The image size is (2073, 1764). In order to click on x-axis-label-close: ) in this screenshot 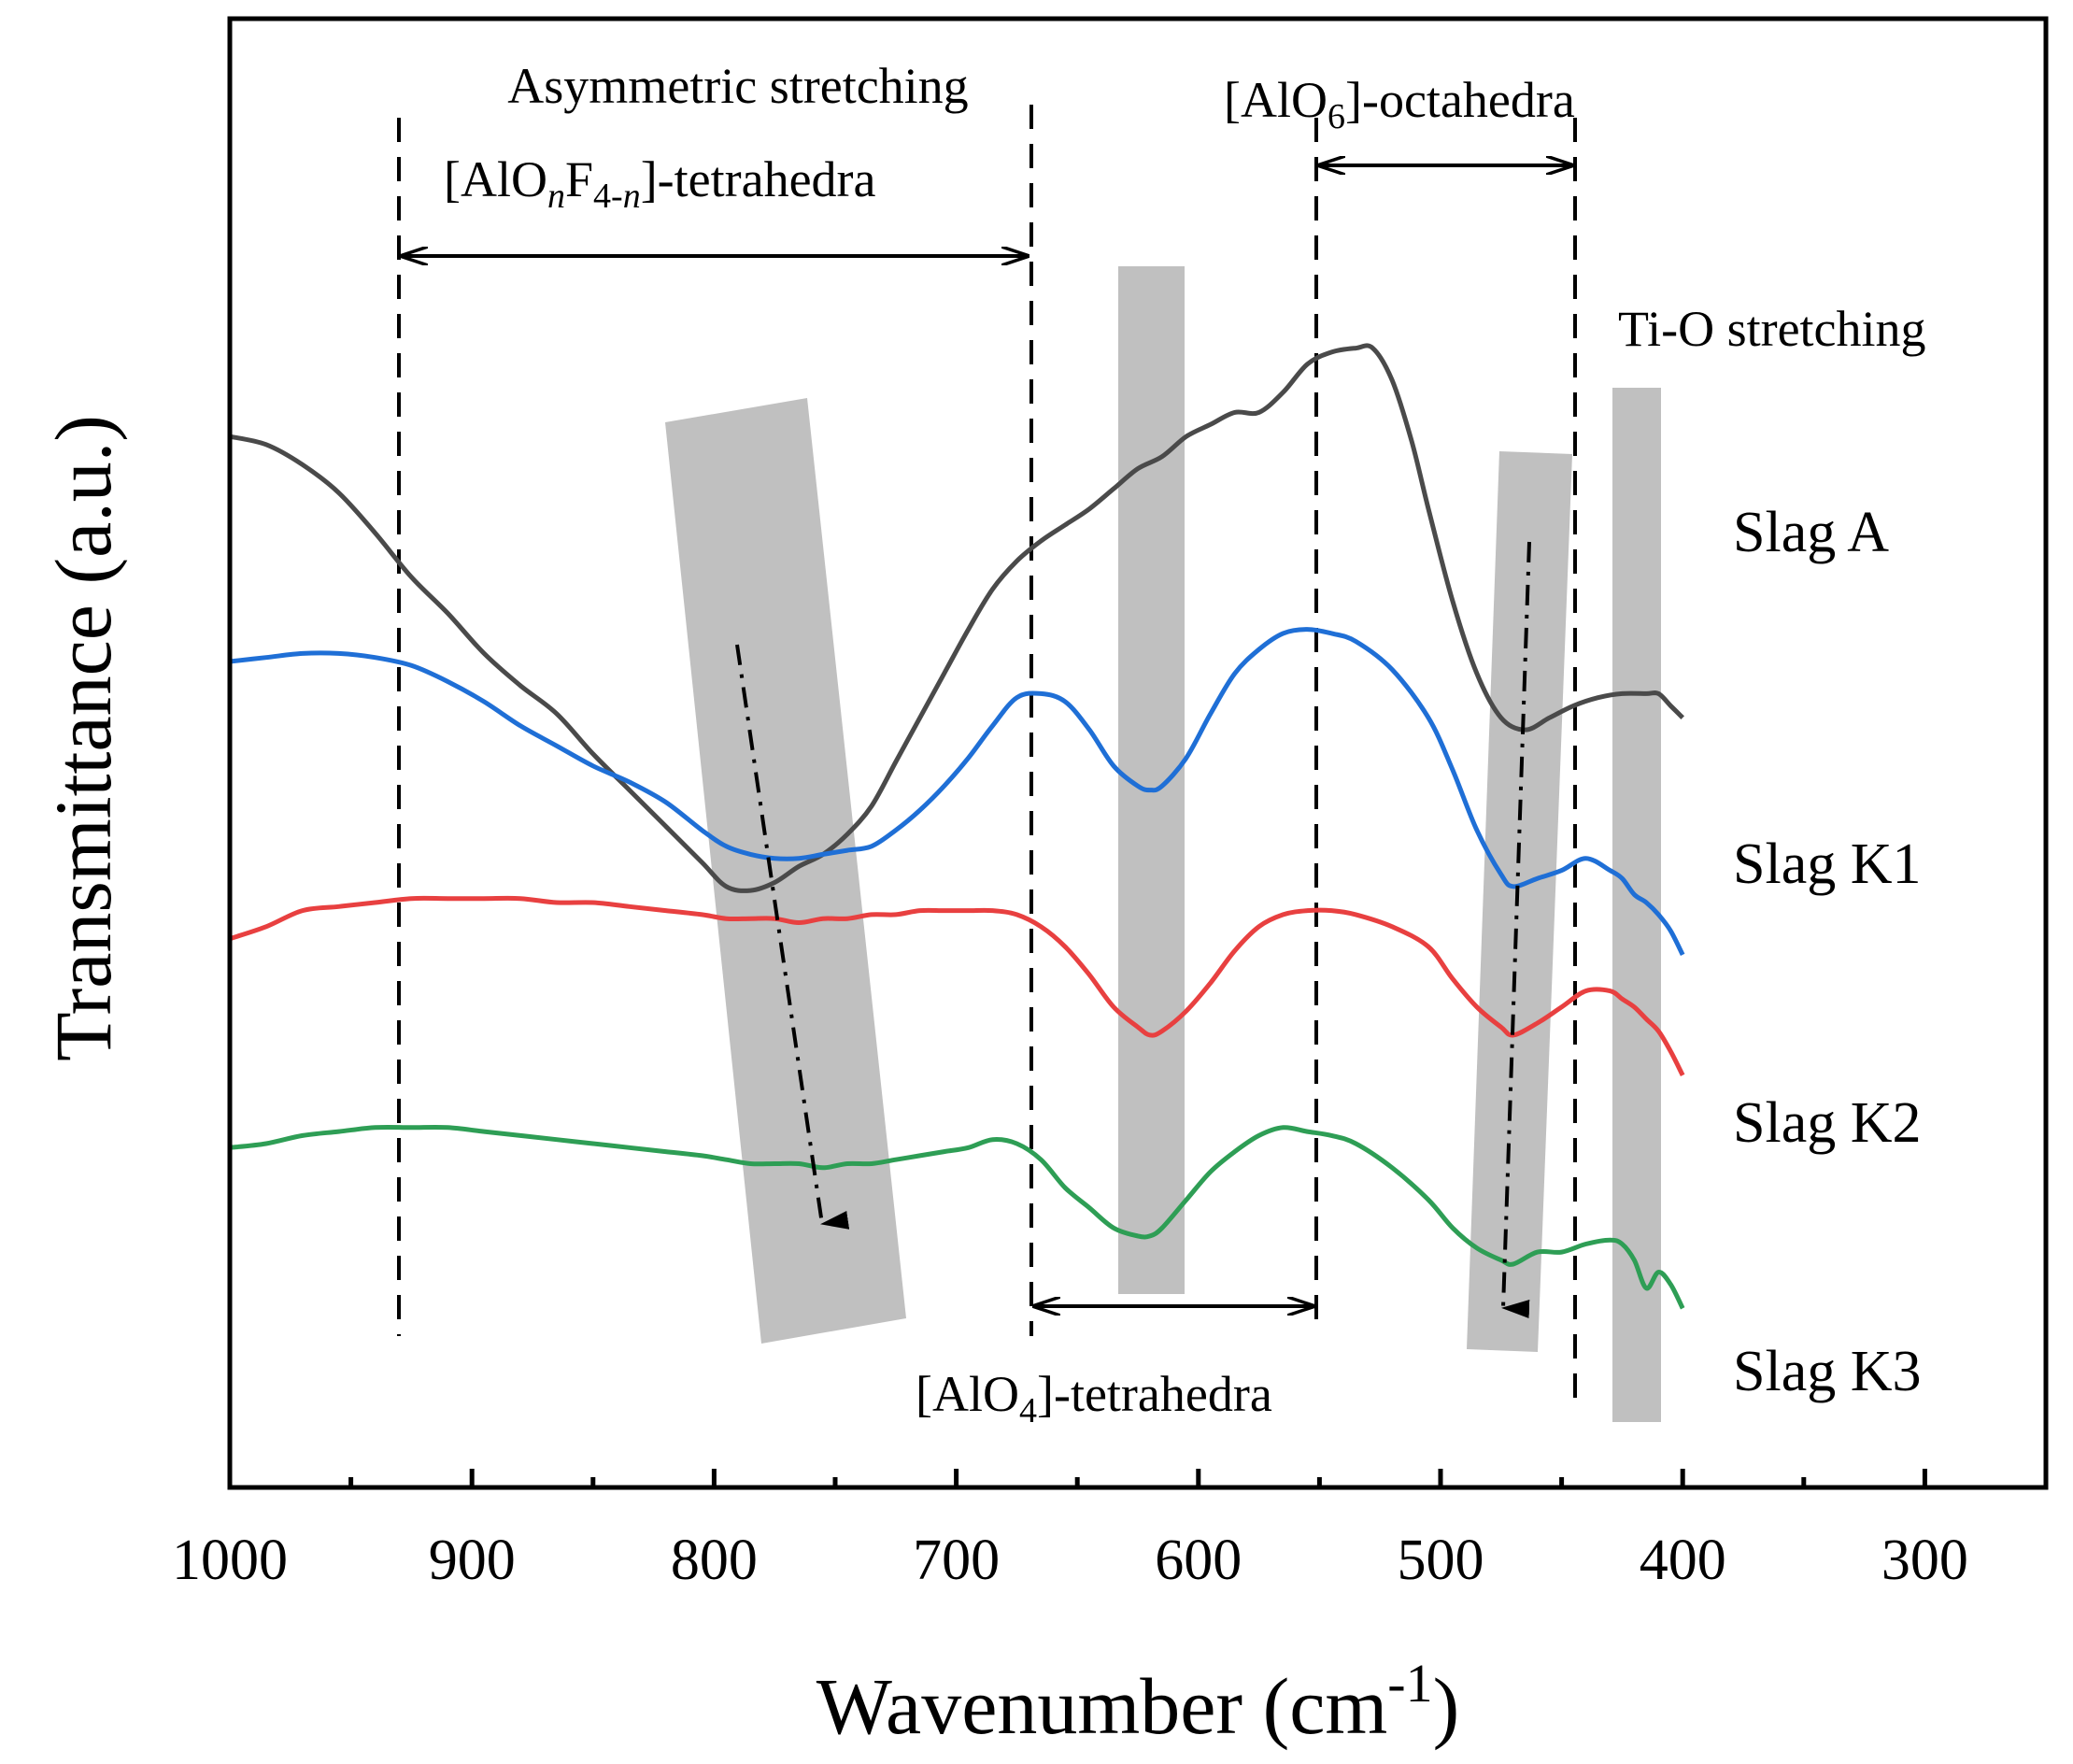, I will do `click(1446, 1706)`.